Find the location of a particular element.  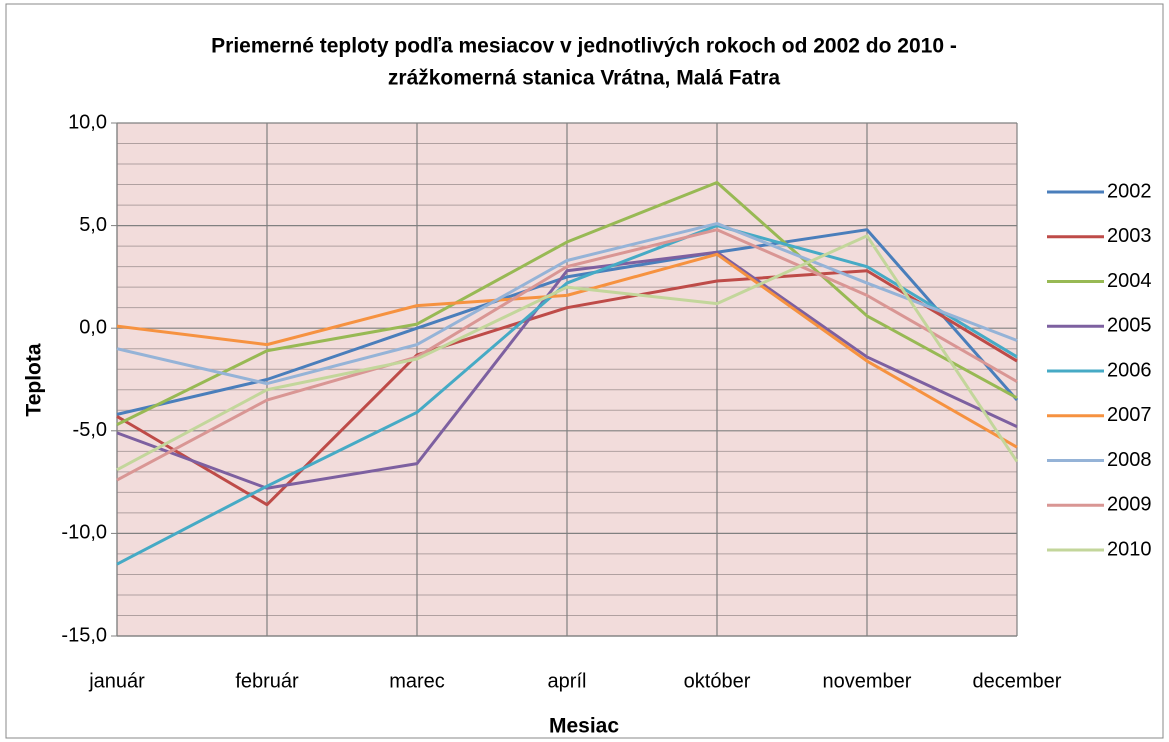

x-tick-label: marec is located at coordinates (417, 681).